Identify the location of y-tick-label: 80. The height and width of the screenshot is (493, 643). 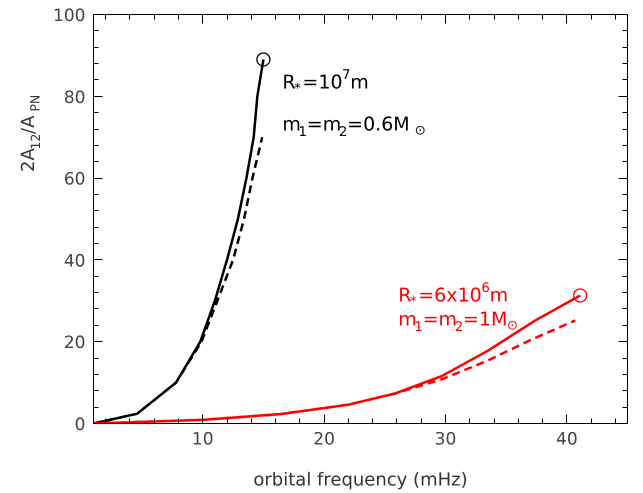
(75, 98).